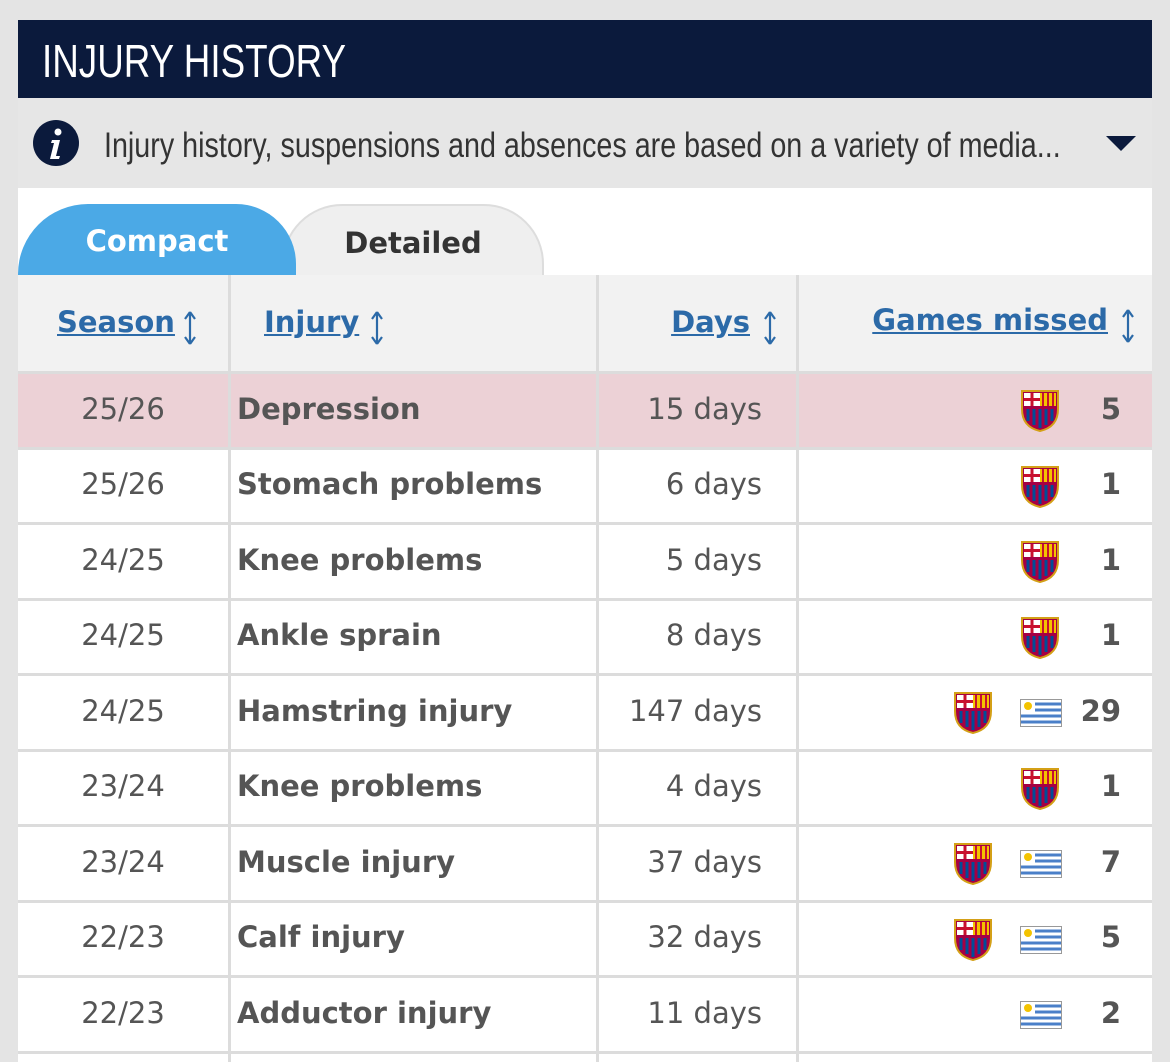  What do you see at coordinates (713, 635) in the screenshot?
I see `days: 8 days` at bounding box center [713, 635].